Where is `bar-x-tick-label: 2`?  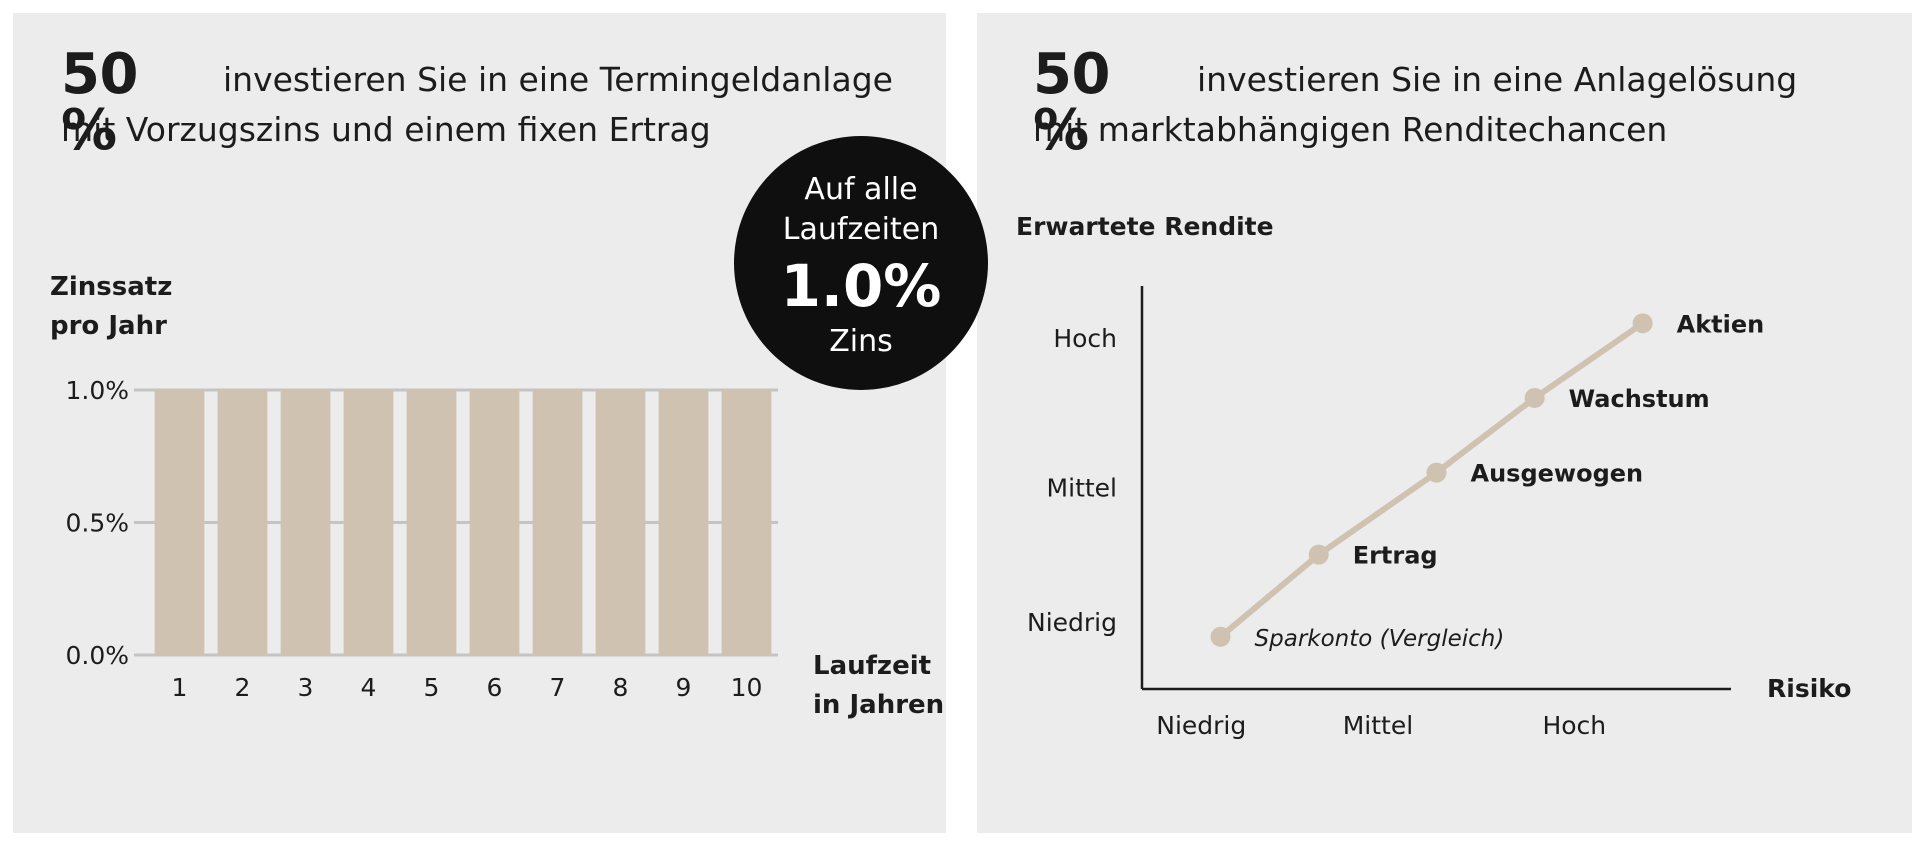 bar-x-tick-label: 2 is located at coordinates (243, 687).